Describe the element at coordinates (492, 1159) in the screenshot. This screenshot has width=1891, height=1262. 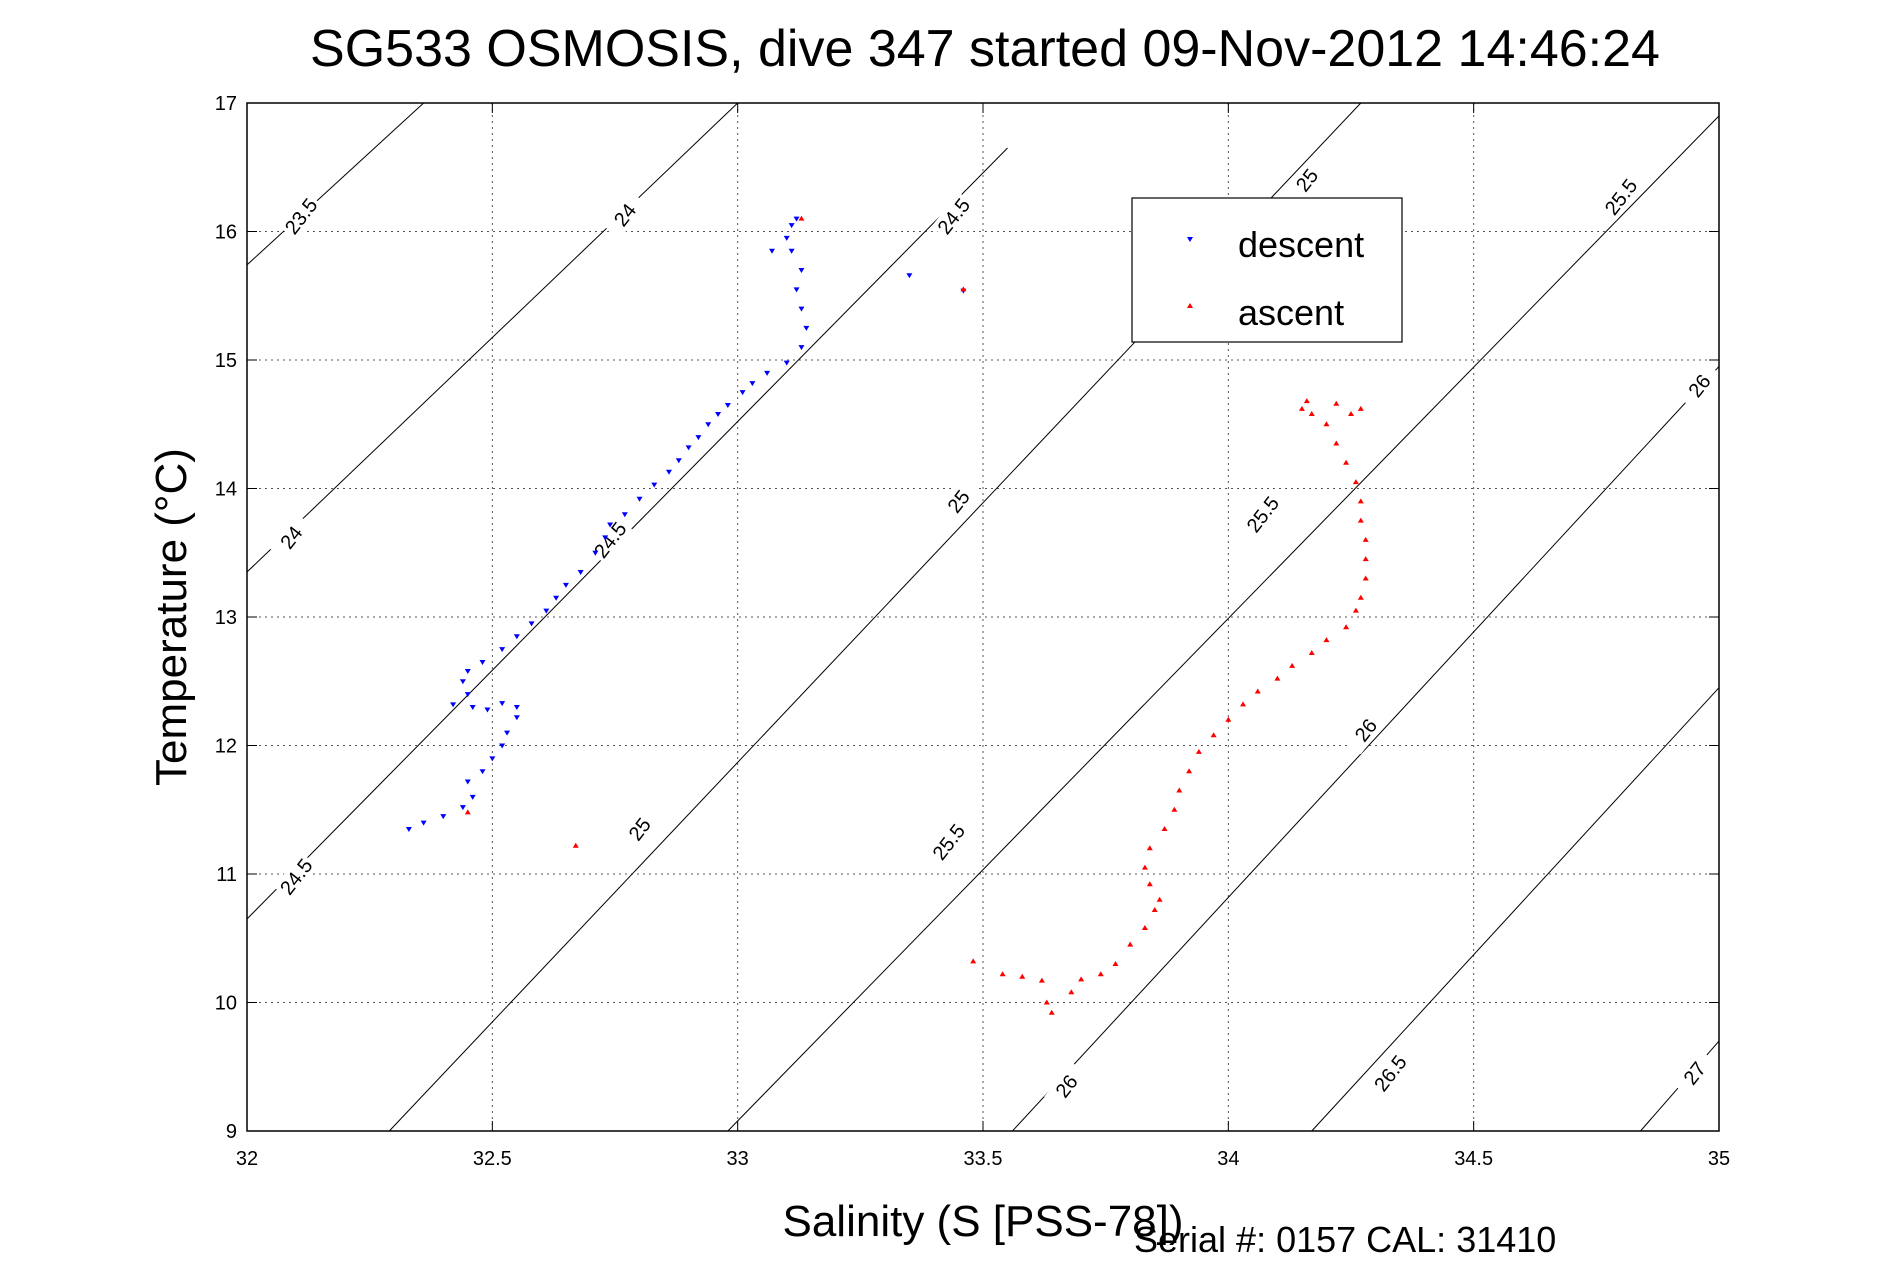
I see `x-tick-label: 32.5` at that location.